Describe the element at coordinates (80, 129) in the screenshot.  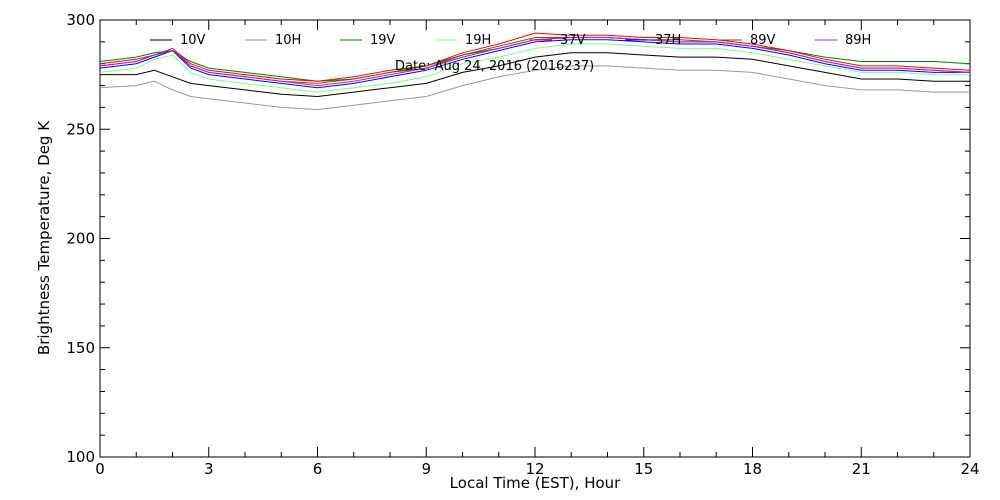
I see `y-tick-label: 250` at that location.